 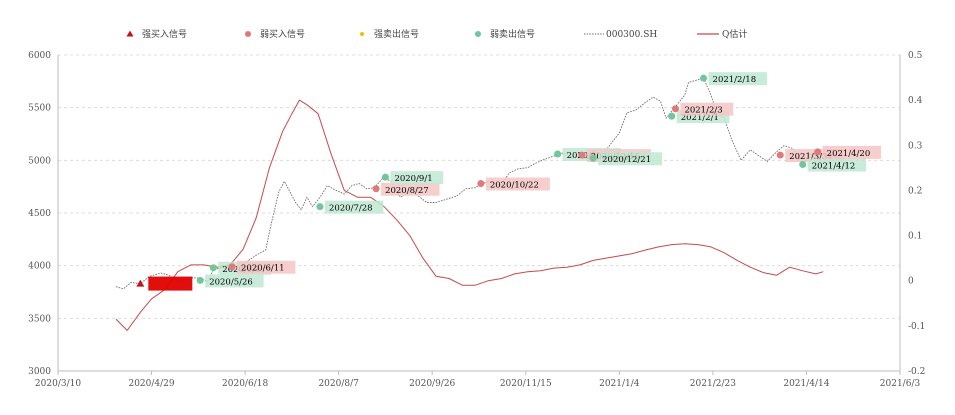 What do you see at coordinates (263, 269) in the screenshot?
I see `weak-buy-label: 2020/6/11` at bounding box center [263, 269].